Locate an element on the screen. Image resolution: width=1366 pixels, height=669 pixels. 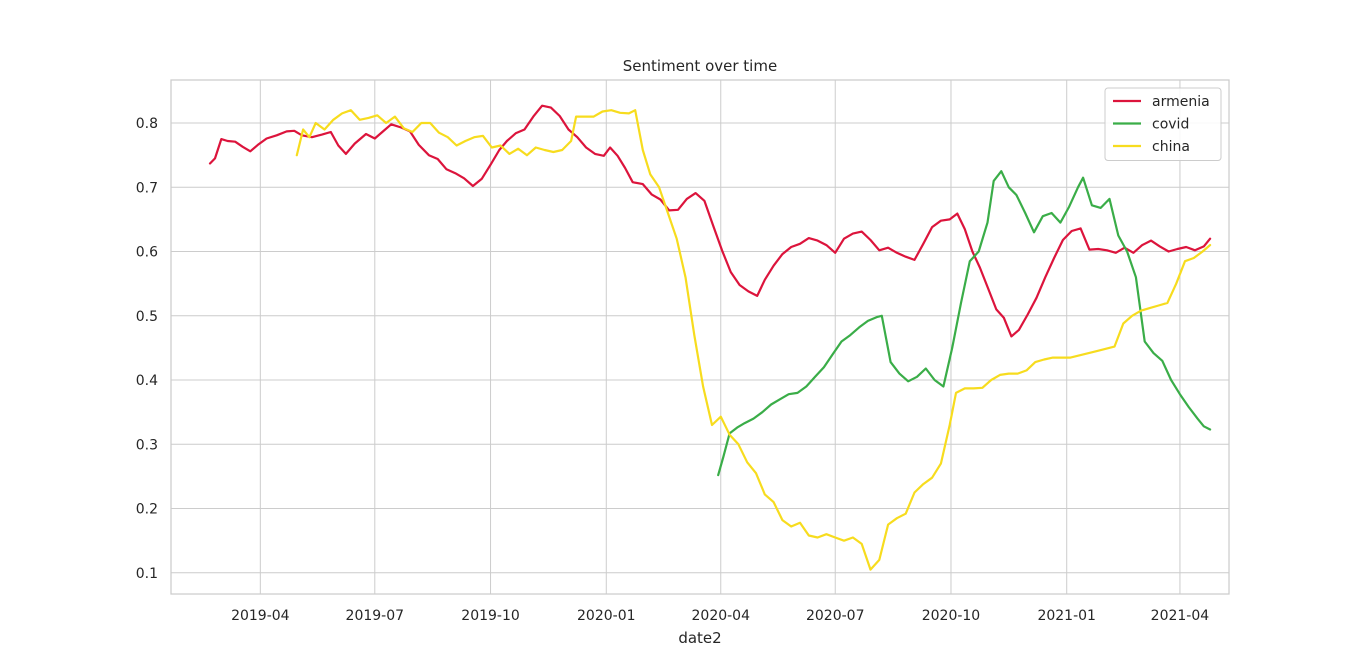
y-tick-label: 0.2 is located at coordinates (147, 510).